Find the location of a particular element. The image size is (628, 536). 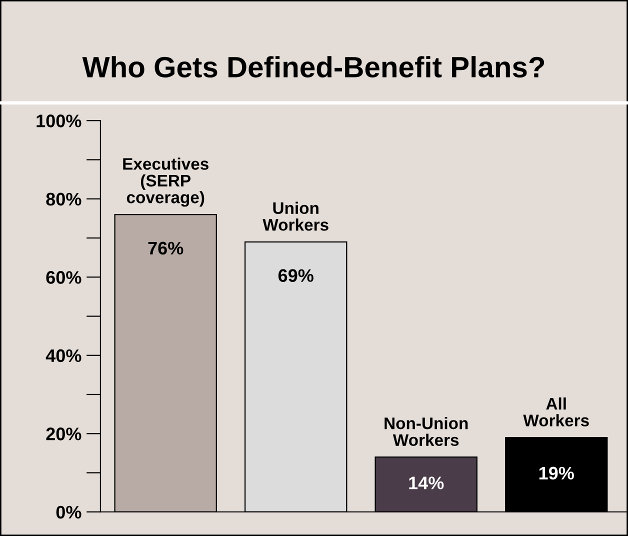

data-label: 76% is located at coordinates (166, 248).